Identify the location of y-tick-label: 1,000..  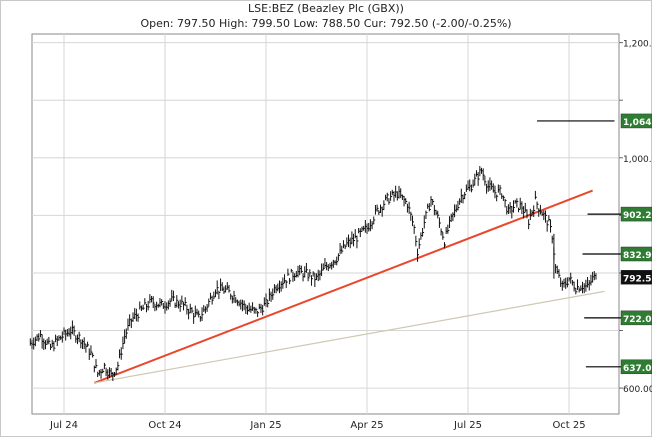
(637, 160).